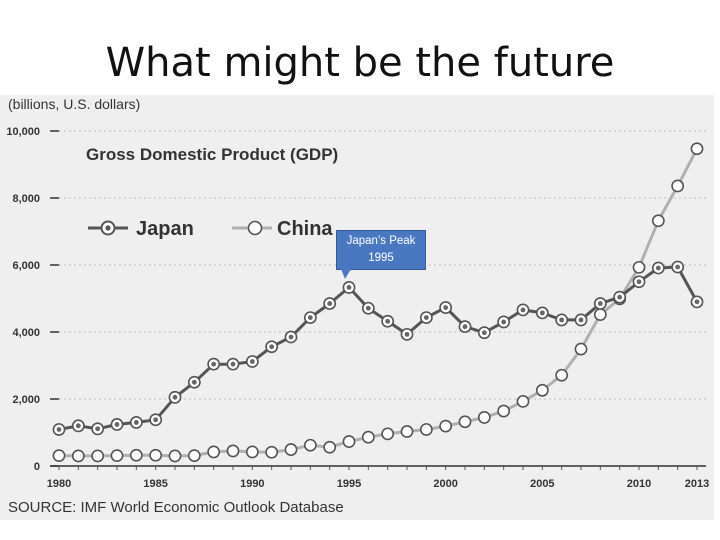 This screenshot has width=720, height=540. I want to click on x-tick-label: 2005, so click(542, 484).